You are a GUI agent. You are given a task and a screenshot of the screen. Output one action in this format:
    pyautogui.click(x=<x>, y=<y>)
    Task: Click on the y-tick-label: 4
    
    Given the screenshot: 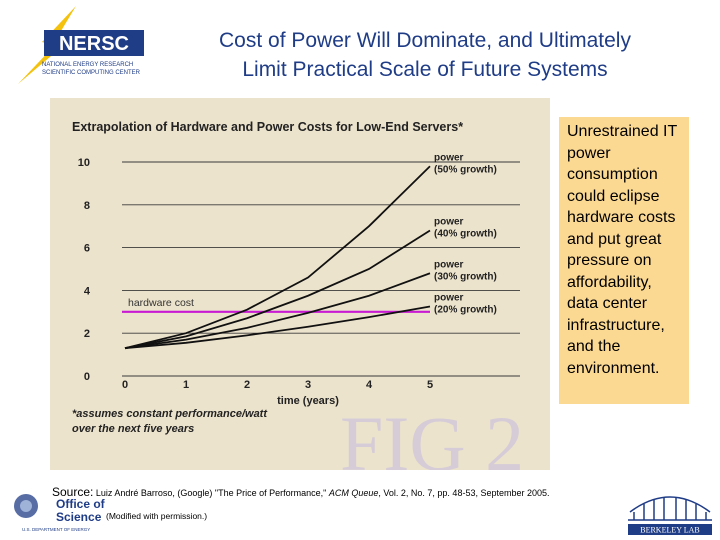 What is the action you would take?
    pyautogui.click(x=87, y=291)
    